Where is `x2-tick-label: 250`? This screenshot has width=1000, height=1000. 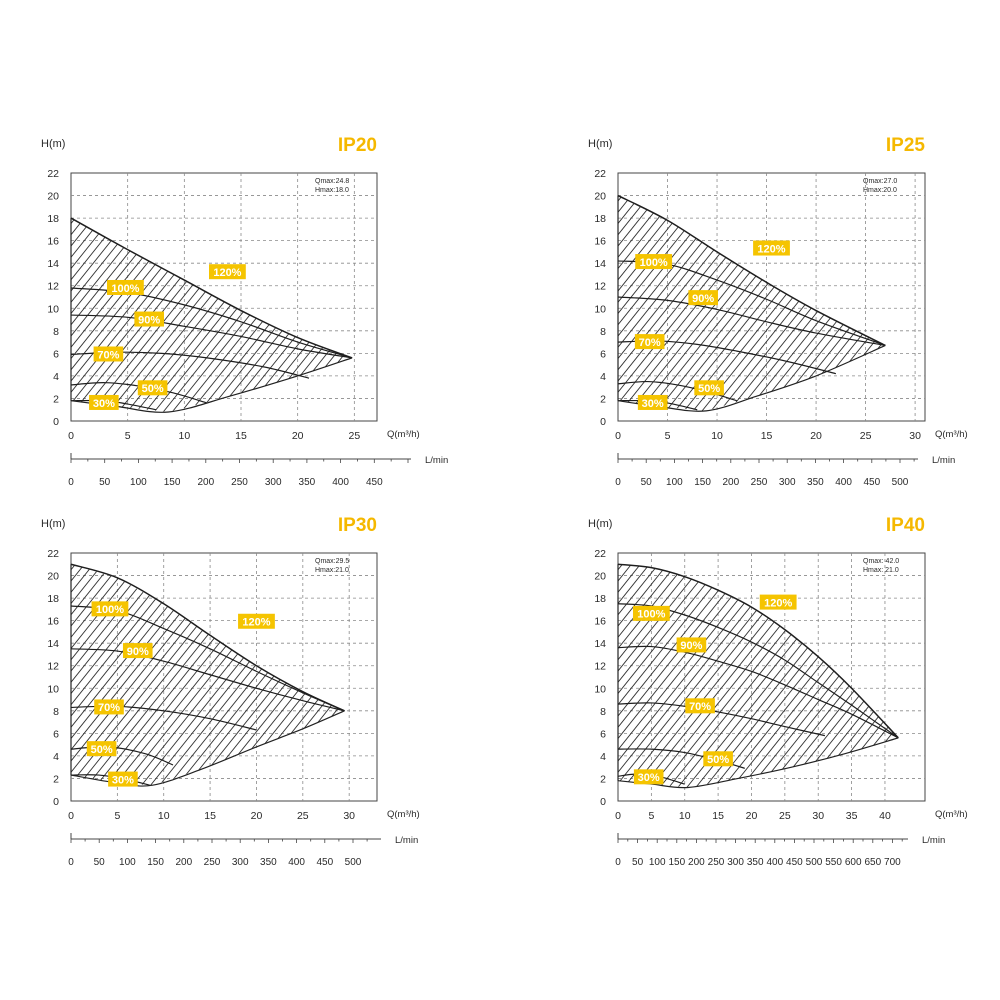
x2-tick-label: 250 is located at coordinates (212, 862).